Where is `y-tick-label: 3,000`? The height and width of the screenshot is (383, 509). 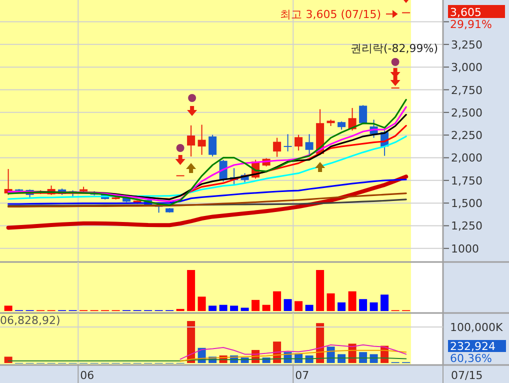 y-tick-label: 3,000 is located at coordinates (466, 67).